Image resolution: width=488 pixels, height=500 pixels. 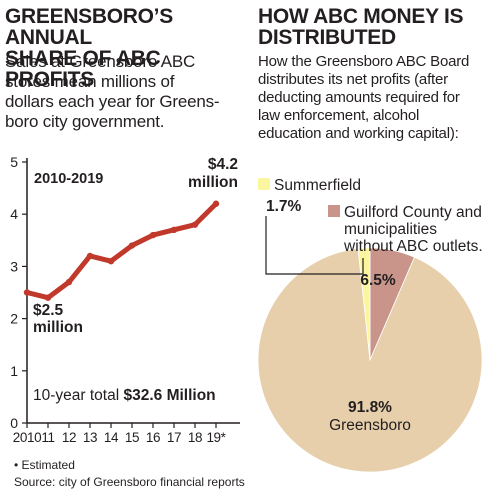 I want to click on period-label: 2010-2019, so click(x=68, y=179).